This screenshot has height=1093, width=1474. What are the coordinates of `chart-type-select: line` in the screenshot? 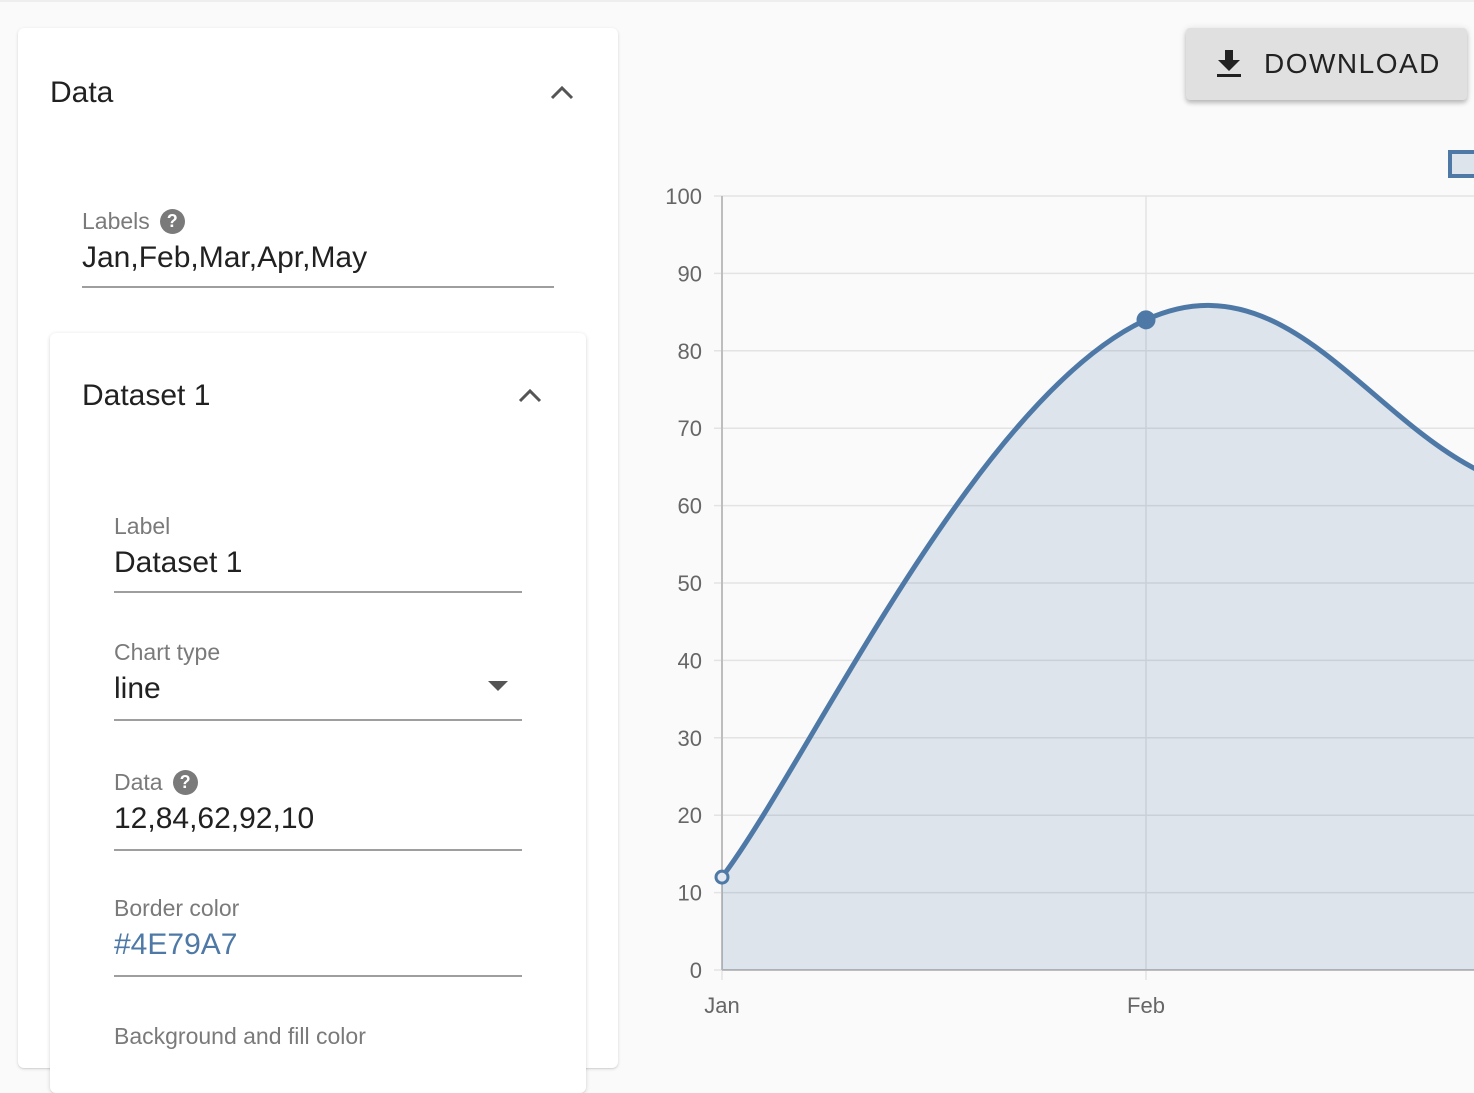 It's located at (318, 689).